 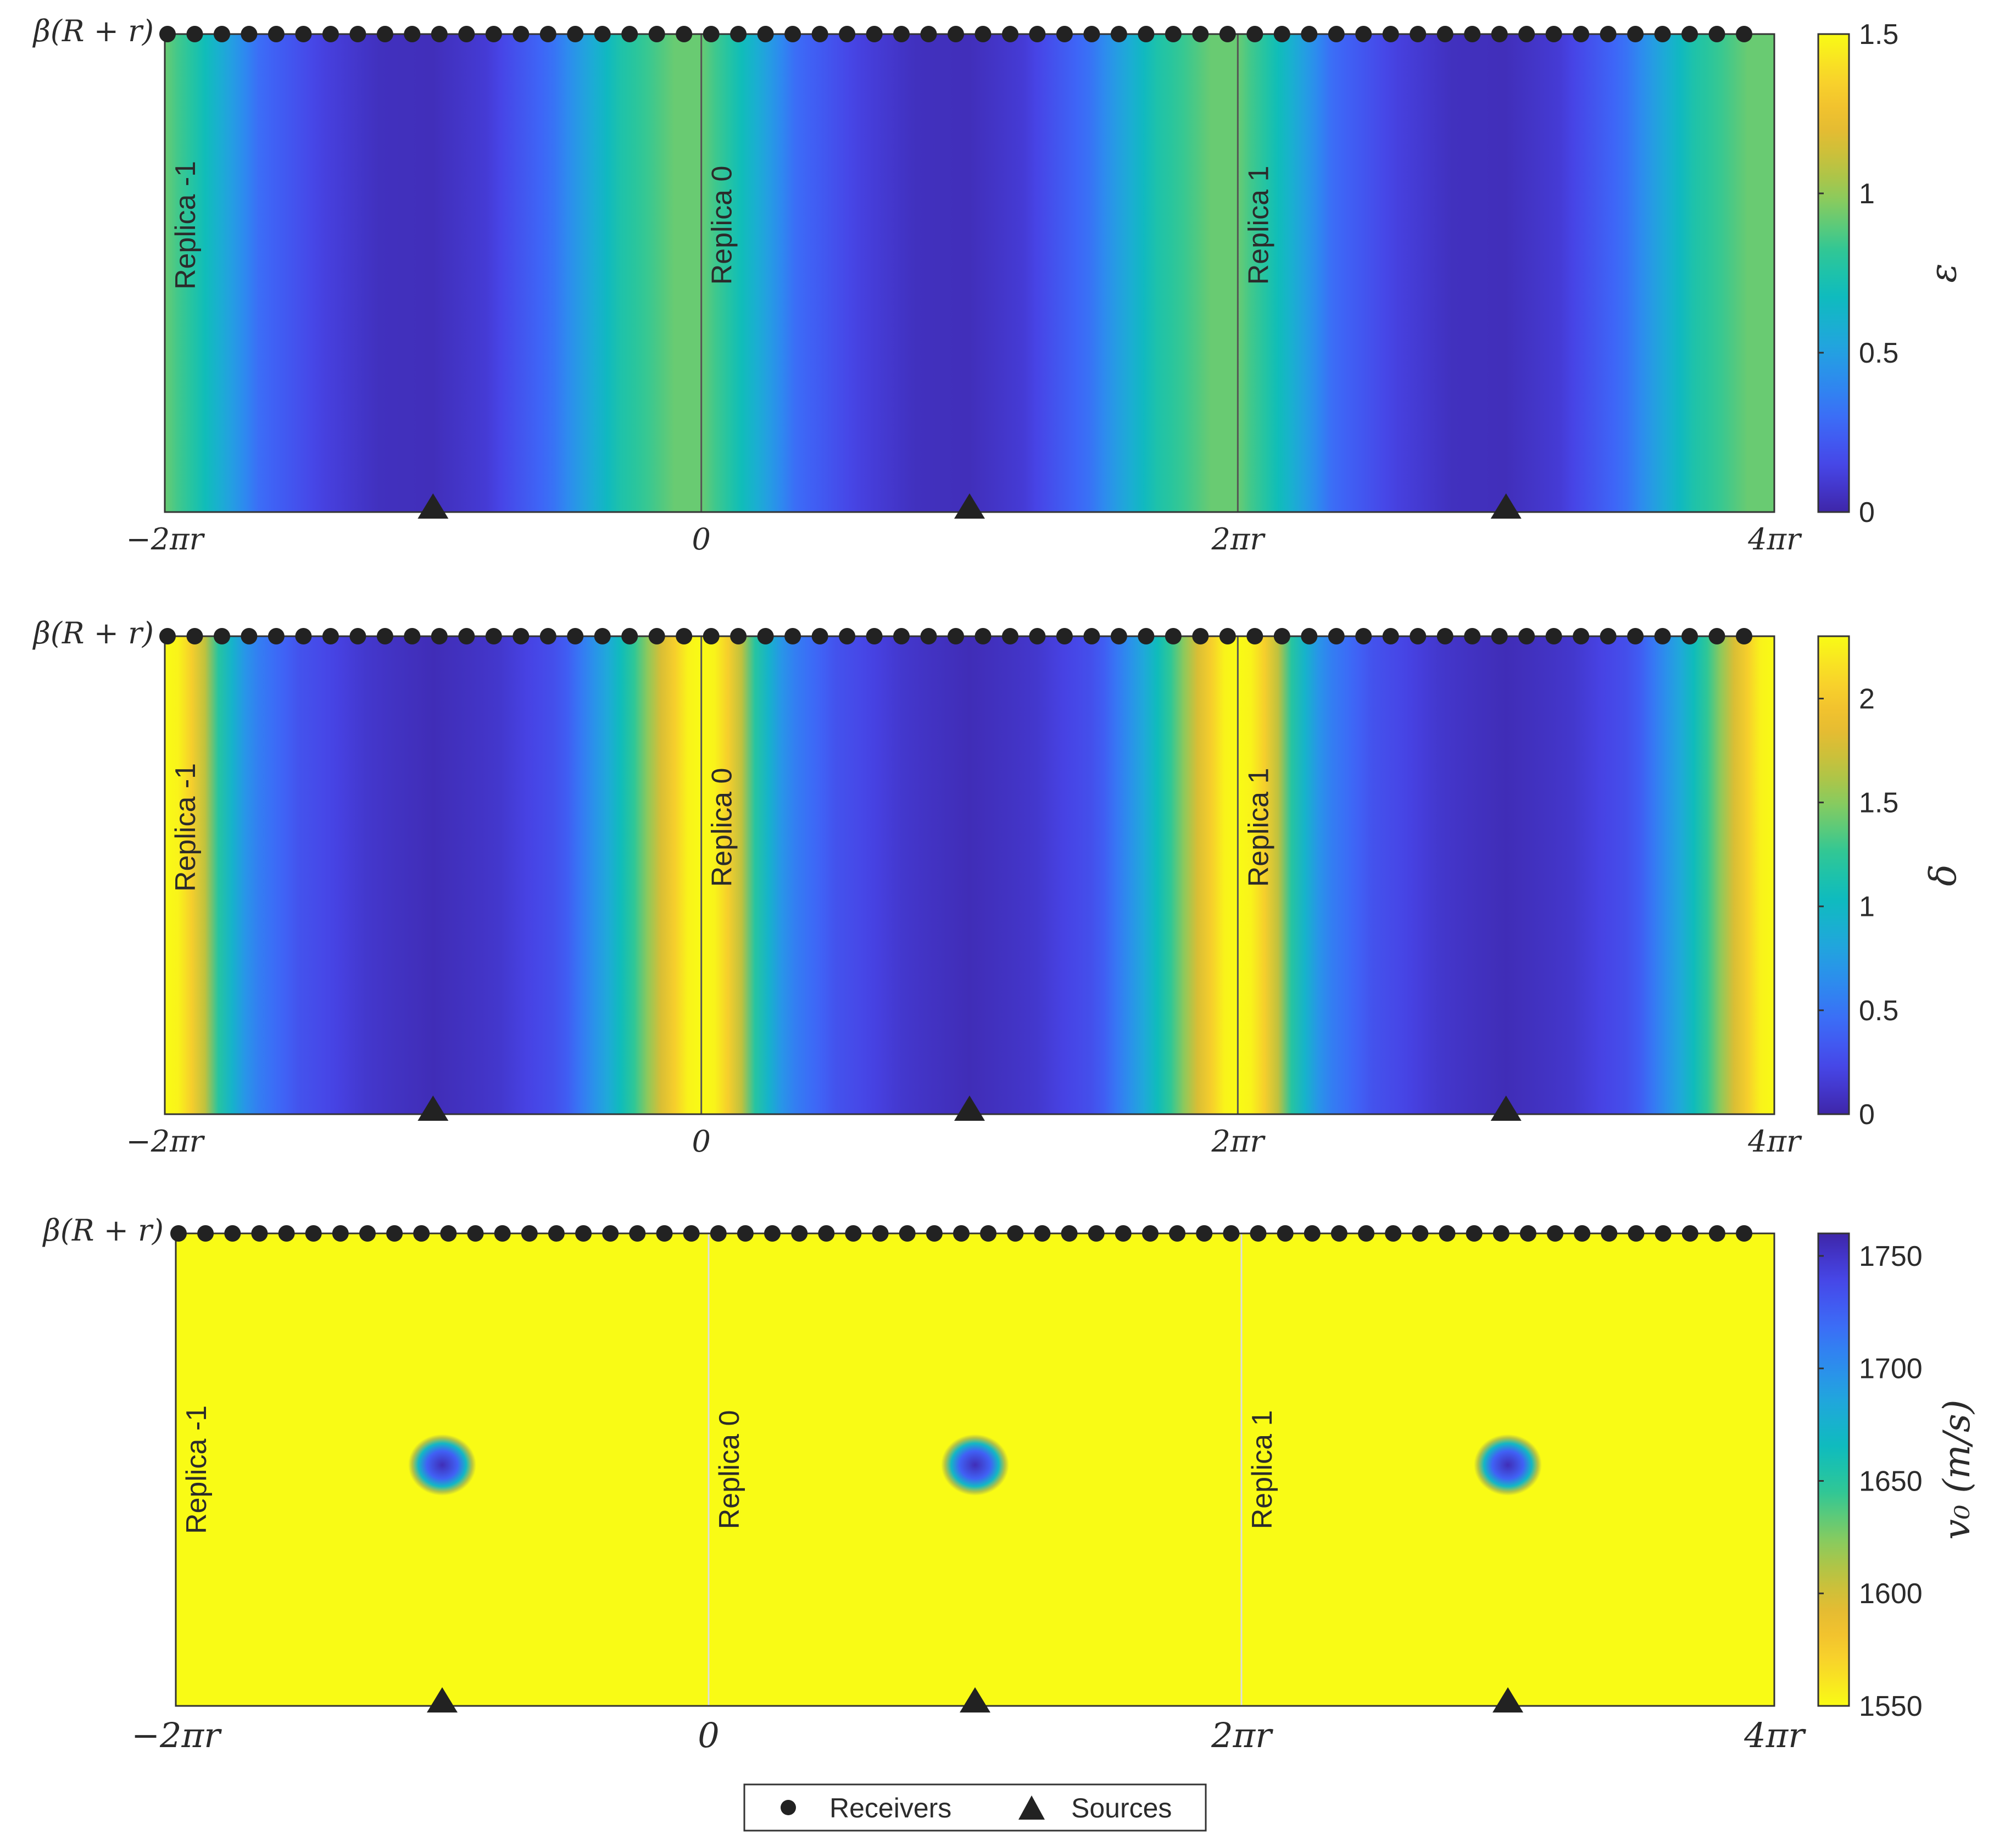 I want to click on legend-box, so click(x=975, y=1807).